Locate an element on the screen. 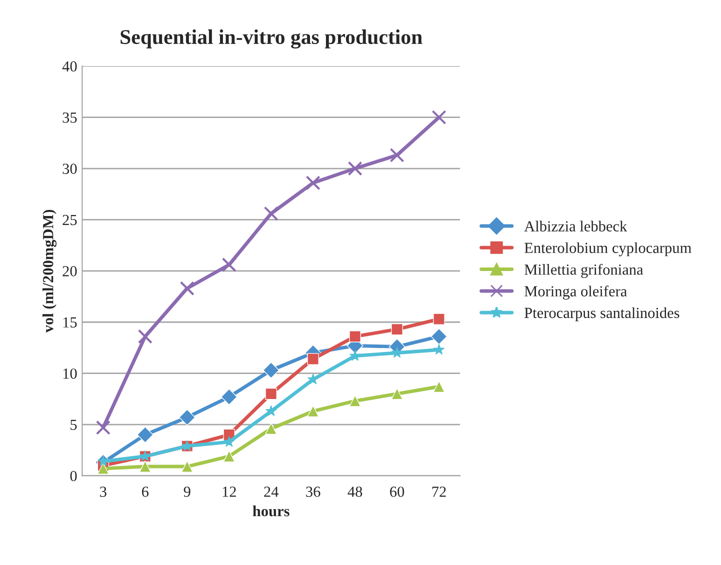  x-tick-label: 9 is located at coordinates (187, 491).